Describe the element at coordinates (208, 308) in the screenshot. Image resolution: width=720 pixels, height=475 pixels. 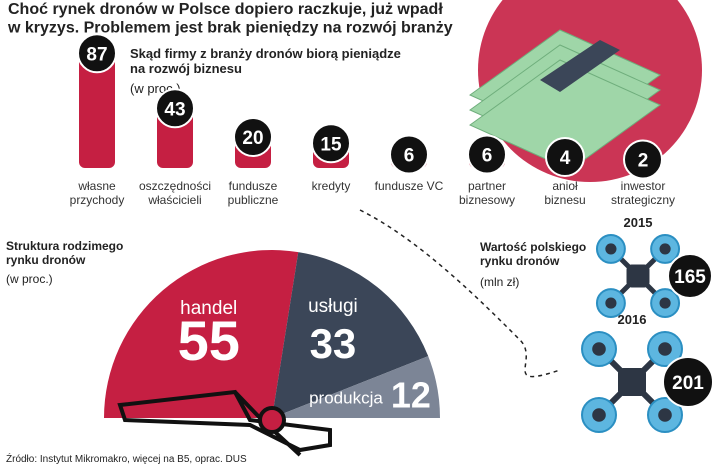
I see `sector-name: handel` at that location.